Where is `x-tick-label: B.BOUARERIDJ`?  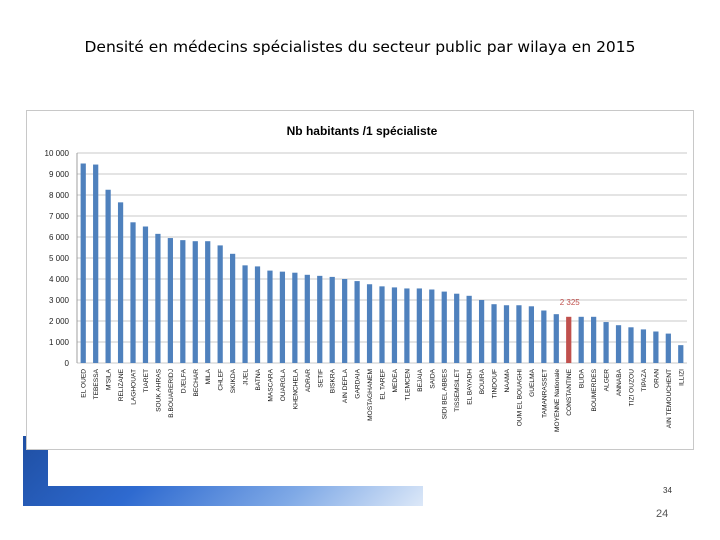 x-tick-label: B.BOUARERIDJ is located at coordinates (171, 393).